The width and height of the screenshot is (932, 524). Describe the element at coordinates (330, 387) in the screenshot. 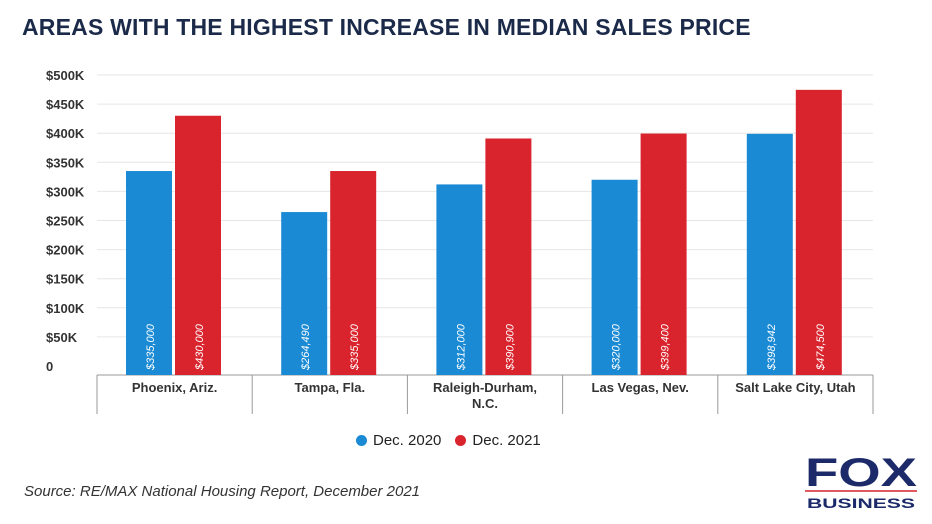

I see `x-tick-label: Tampa, Fla.` at that location.